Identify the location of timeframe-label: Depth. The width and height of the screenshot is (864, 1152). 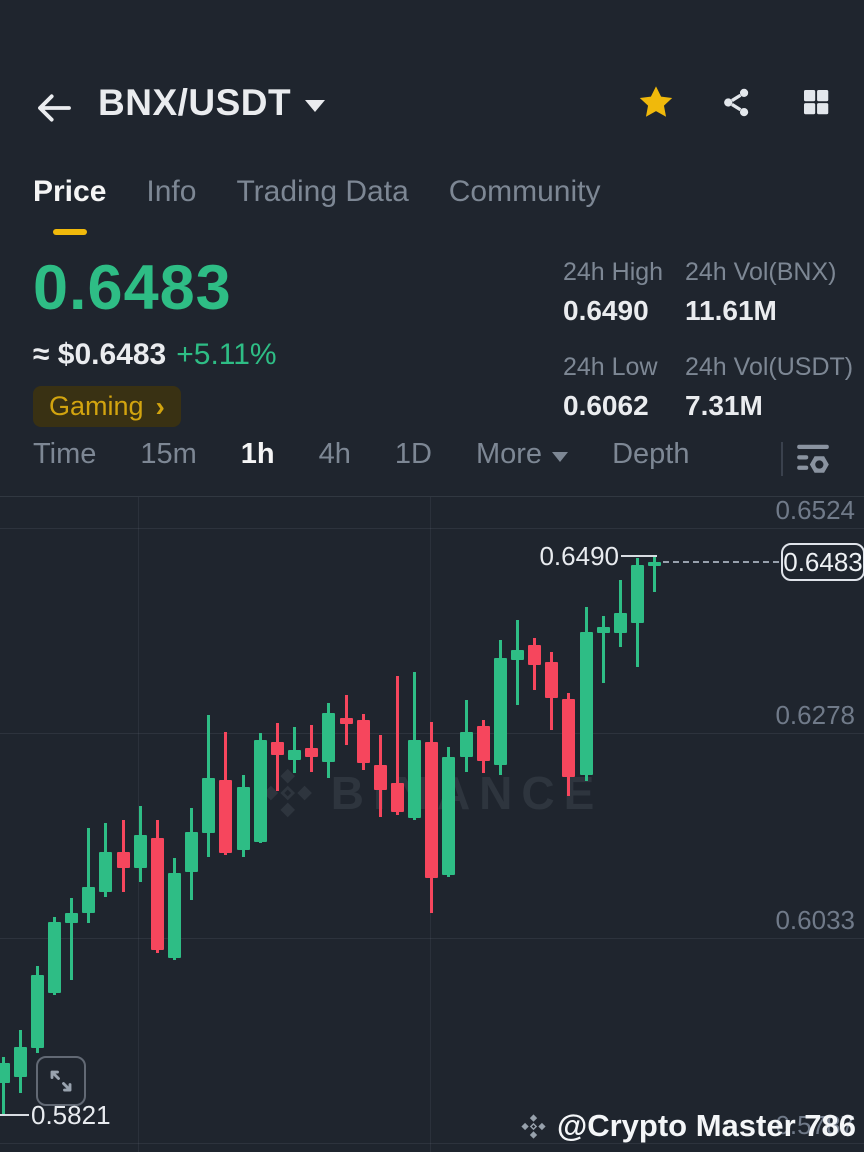
(651, 454).